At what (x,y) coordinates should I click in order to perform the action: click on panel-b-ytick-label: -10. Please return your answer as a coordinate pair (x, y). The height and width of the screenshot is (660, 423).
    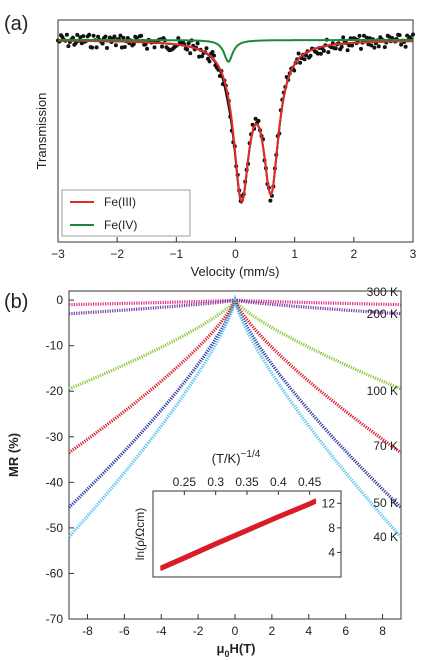
    Looking at the image, I should click on (55, 346).